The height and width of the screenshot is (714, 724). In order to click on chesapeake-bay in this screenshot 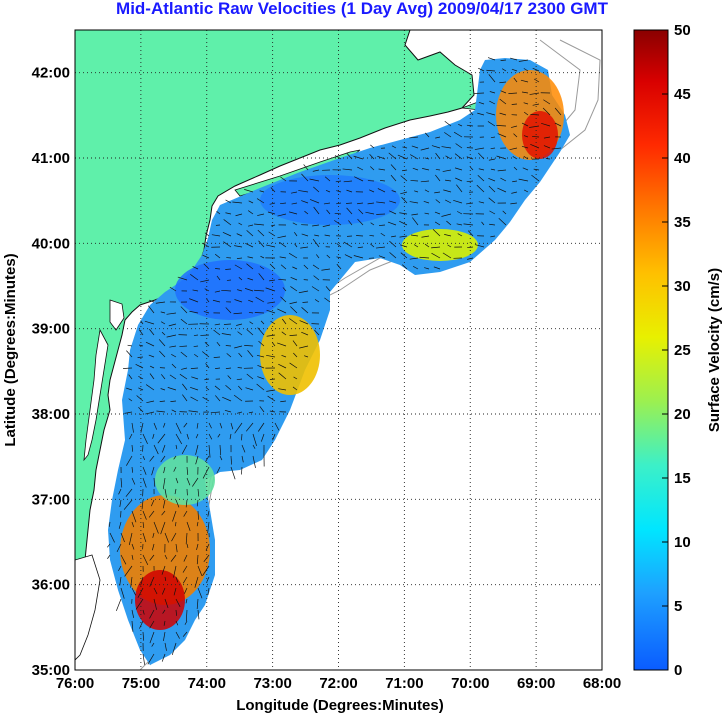, I will do `click(96, 395)`.